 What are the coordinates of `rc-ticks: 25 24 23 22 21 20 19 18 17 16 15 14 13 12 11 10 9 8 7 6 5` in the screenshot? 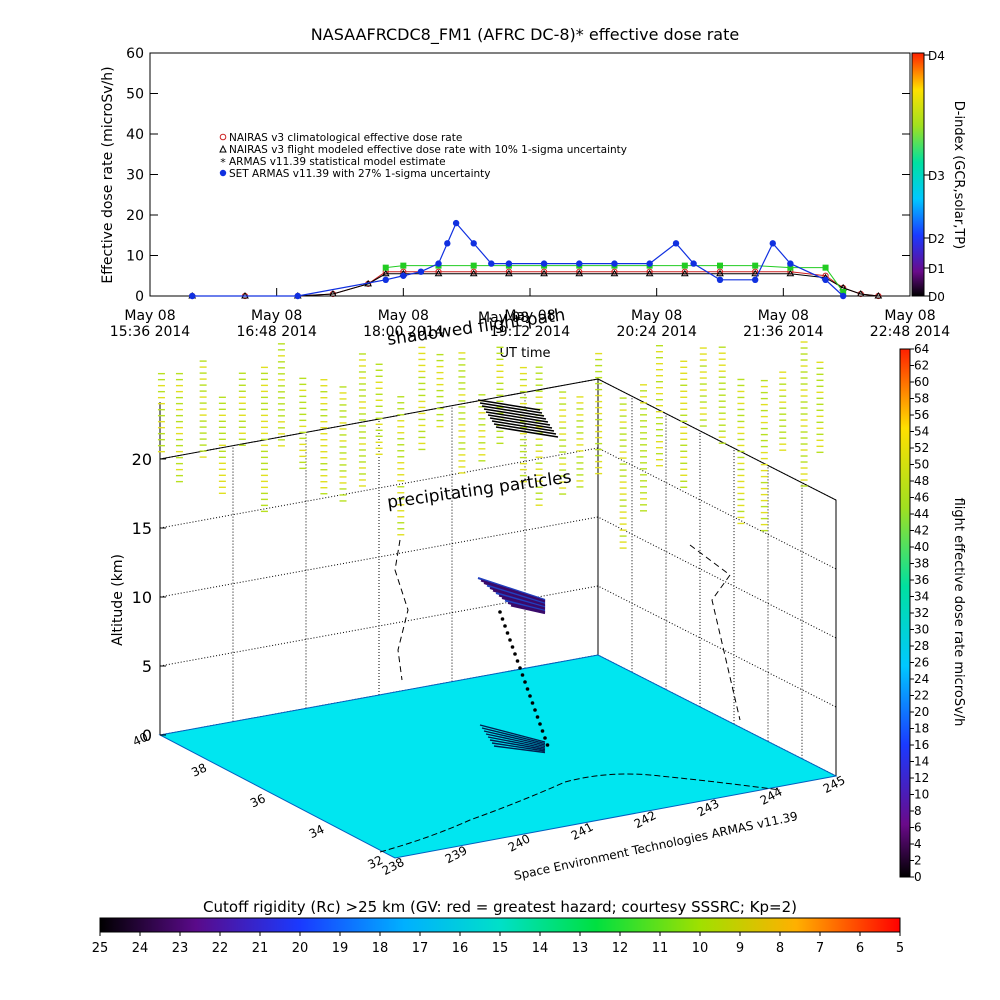 It's located at (498, 944).